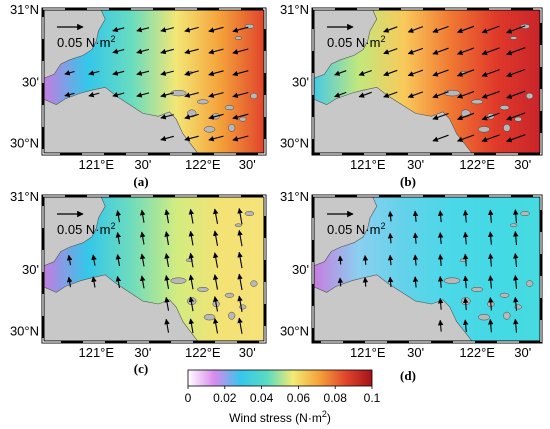  What do you see at coordinates (141, 368) in the screenshot?
I see `panel-label: (c)` at bounding box center [141, 368].